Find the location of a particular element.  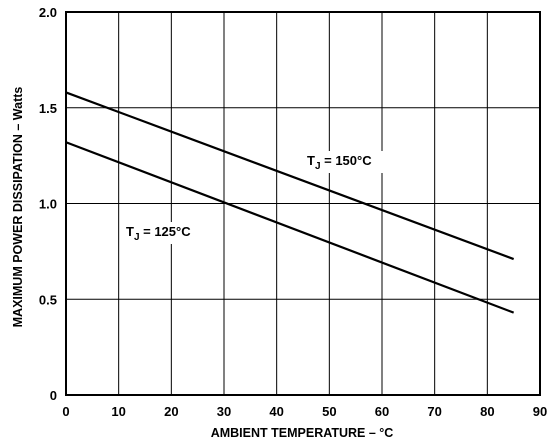

series-label-1: TJ = 125°C is located at coordinates (158, 233).